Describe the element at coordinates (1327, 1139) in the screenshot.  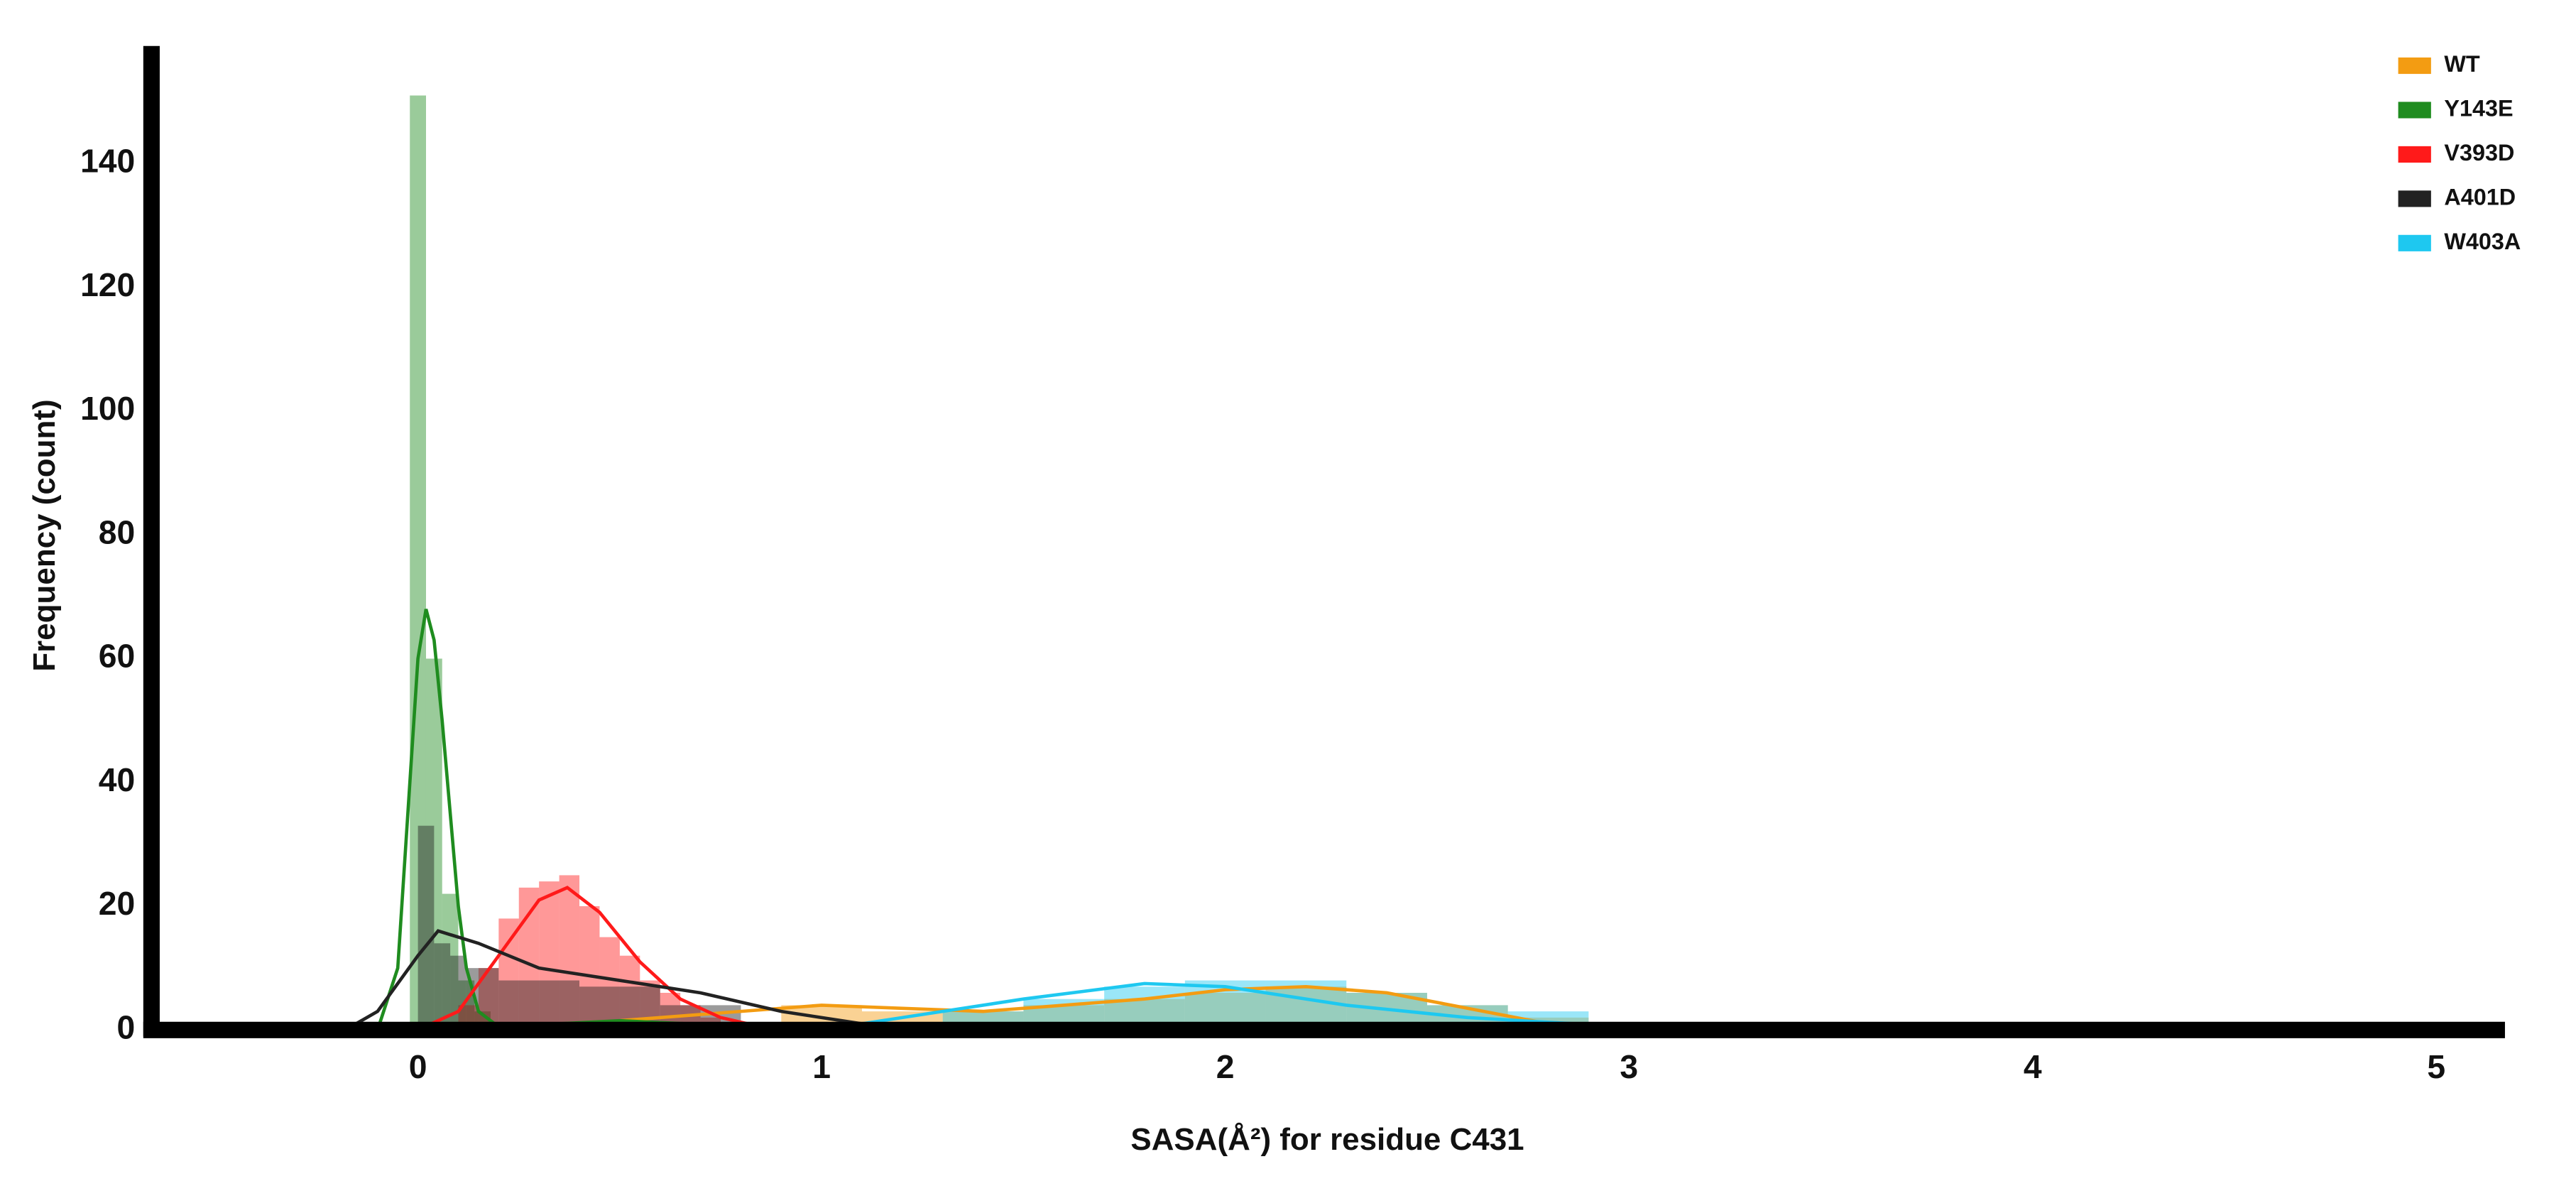
I see `x-axis-label: SASA(Å²) for residue C431` at that location.